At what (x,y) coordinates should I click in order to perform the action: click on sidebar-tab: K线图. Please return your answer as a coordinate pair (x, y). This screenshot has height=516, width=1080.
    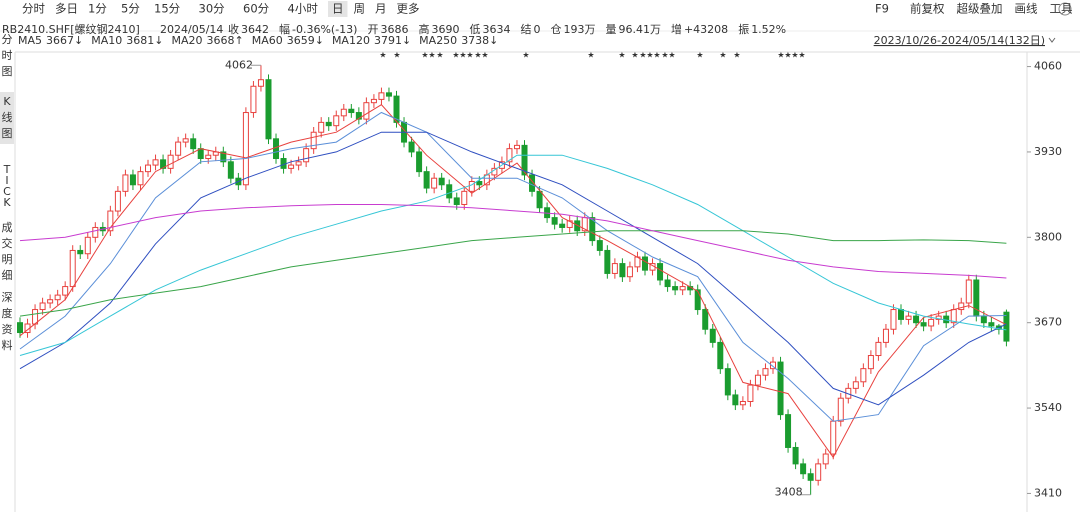
    Looking at the image, I should click on (7, 118).